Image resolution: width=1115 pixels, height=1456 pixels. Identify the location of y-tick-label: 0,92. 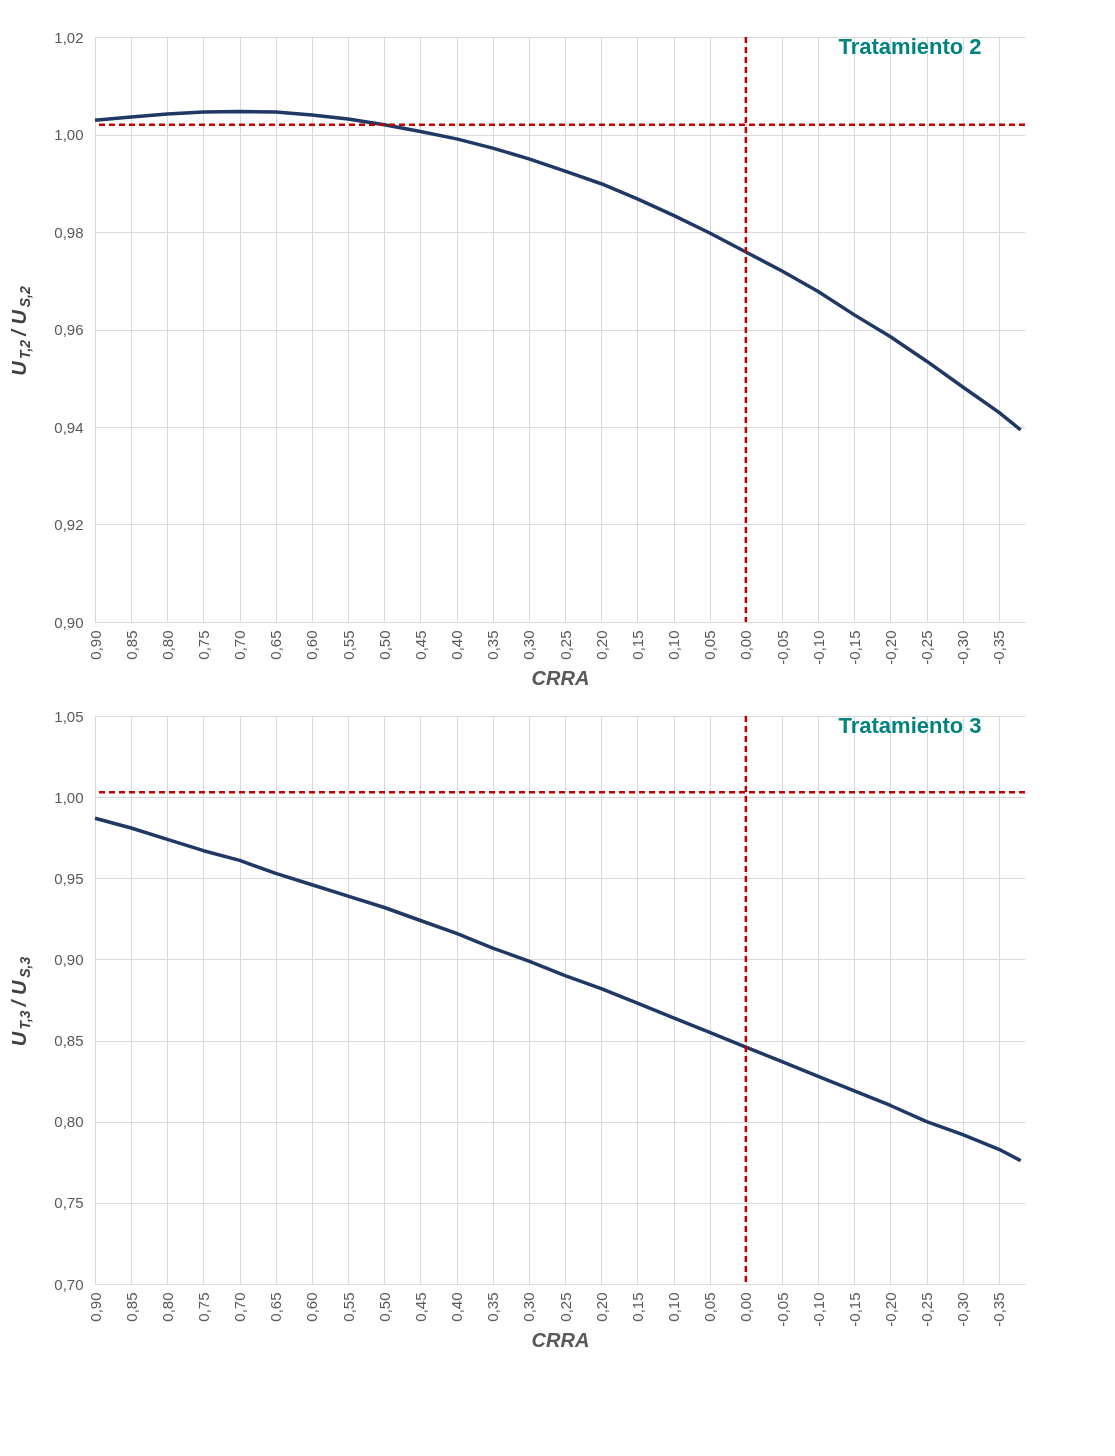
(69, 524).